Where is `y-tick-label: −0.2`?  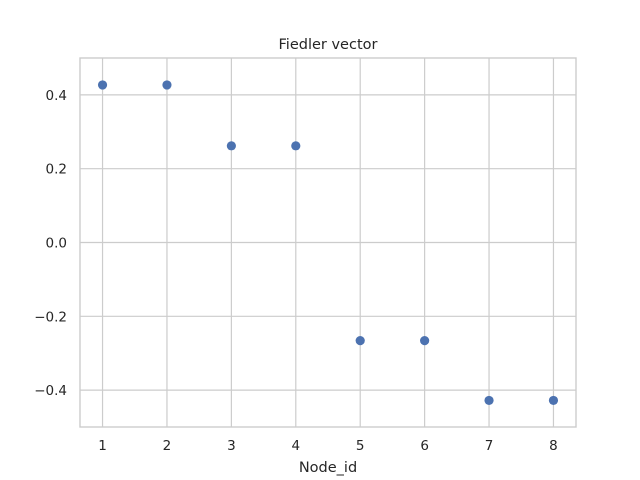
y-tick-label: −0.2 is located at coordinates (50, 317).